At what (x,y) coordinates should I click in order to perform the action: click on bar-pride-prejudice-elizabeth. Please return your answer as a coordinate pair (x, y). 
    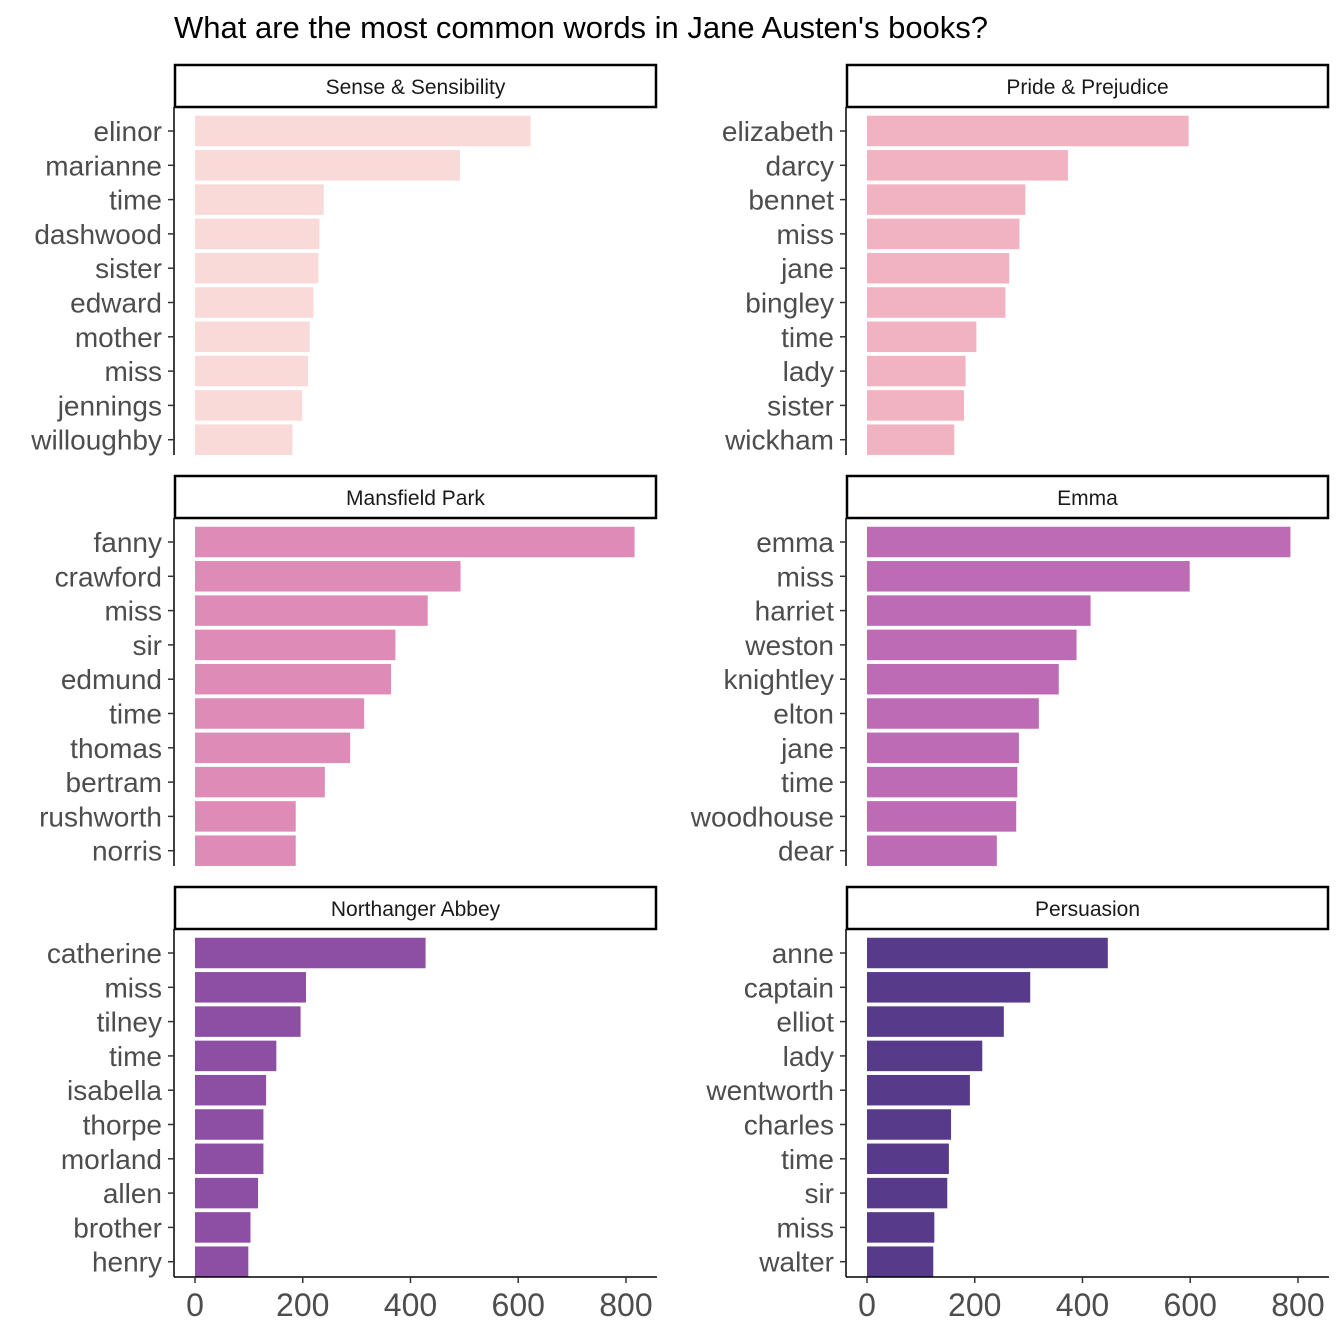
    Looking at the image, I should click on (1028, 131).